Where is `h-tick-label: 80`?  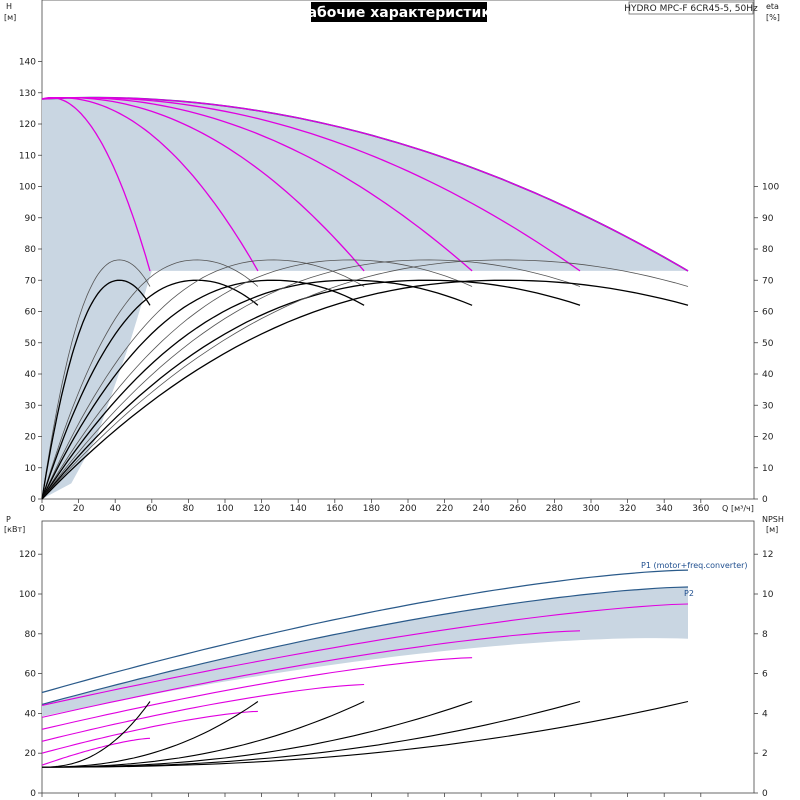
h-tick-label: 80 is located at coordinates (31, 250).